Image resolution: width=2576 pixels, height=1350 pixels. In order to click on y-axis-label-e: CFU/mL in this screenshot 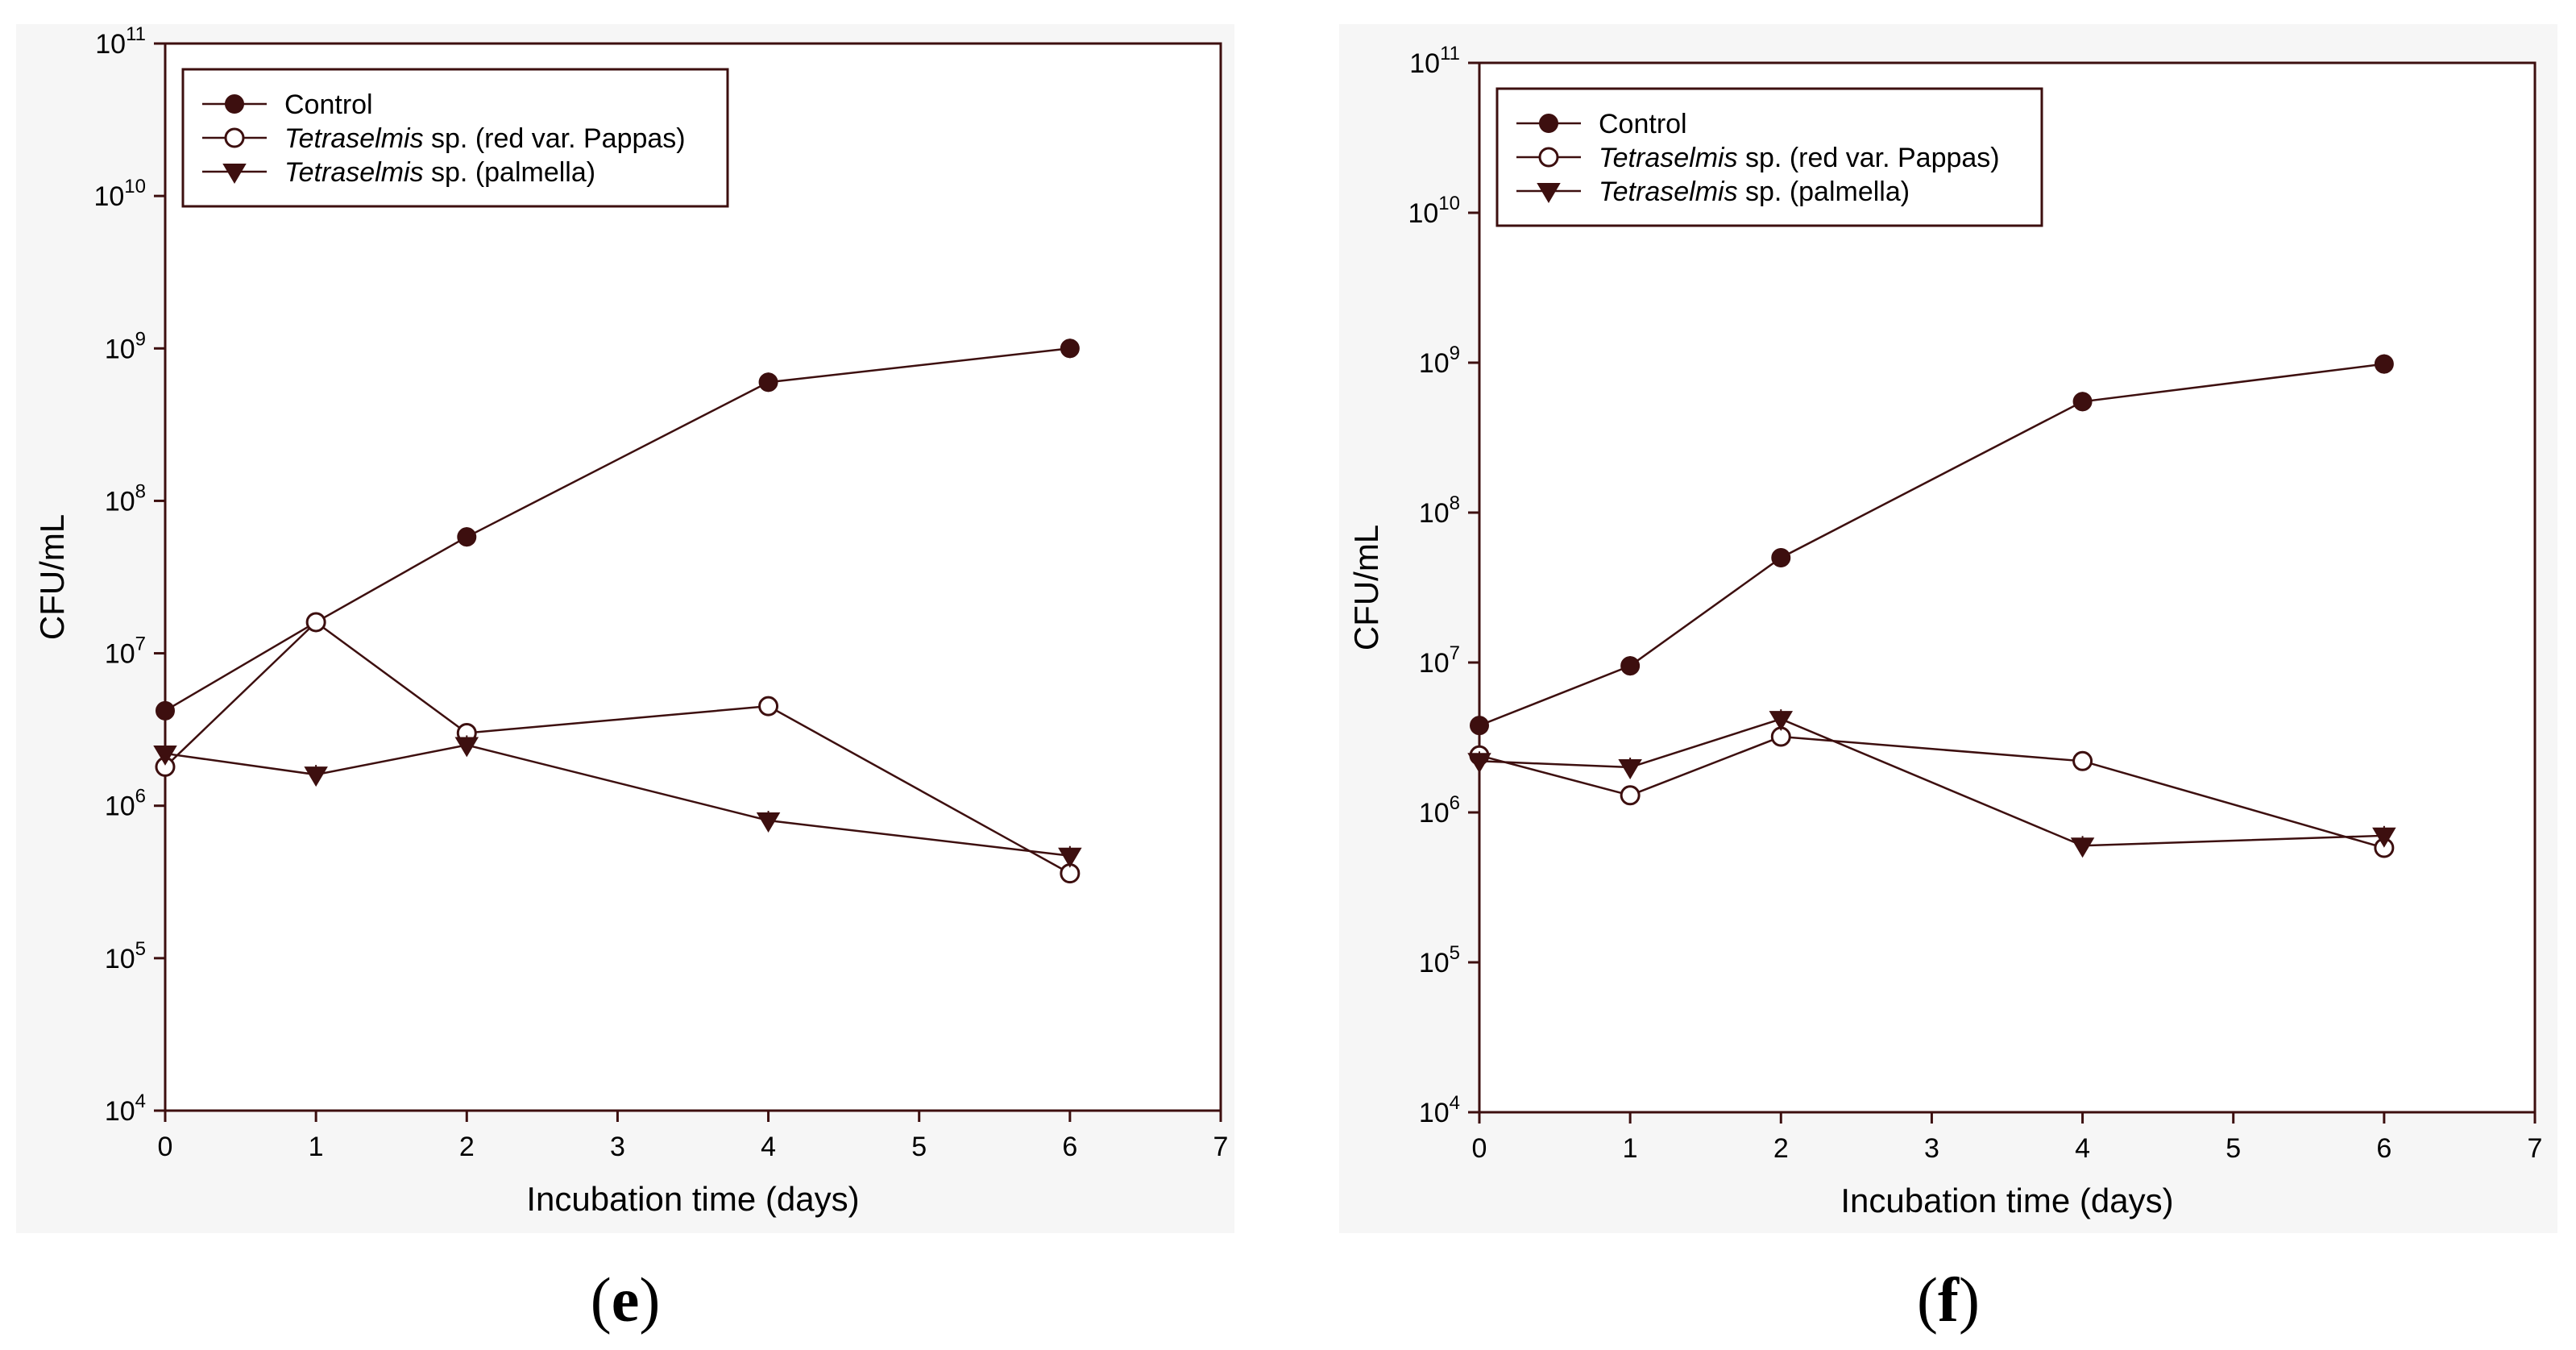, I will do `click(52, 577)`.